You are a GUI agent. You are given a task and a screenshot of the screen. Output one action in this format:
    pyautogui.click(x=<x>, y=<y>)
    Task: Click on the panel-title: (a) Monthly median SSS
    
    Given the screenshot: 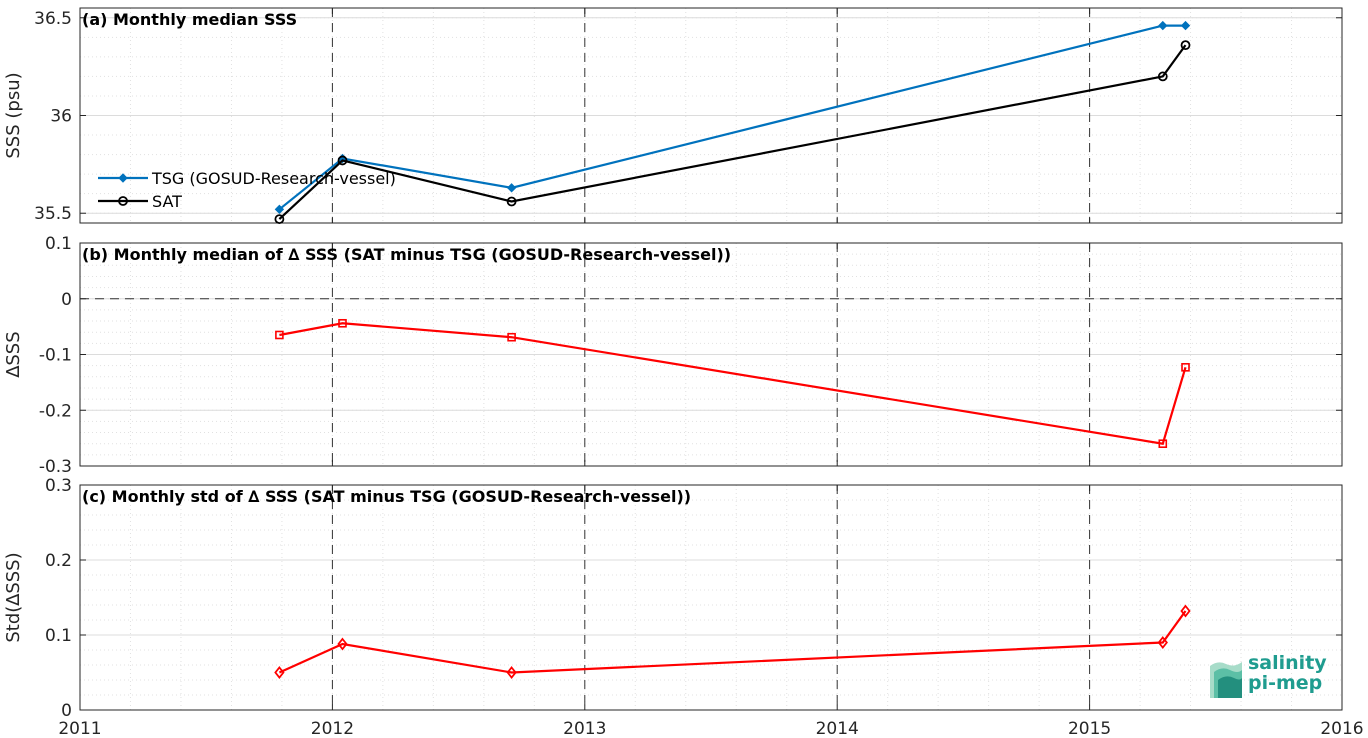 What is the action you would take?
    pyautogui.click(x=189, y=19)
    